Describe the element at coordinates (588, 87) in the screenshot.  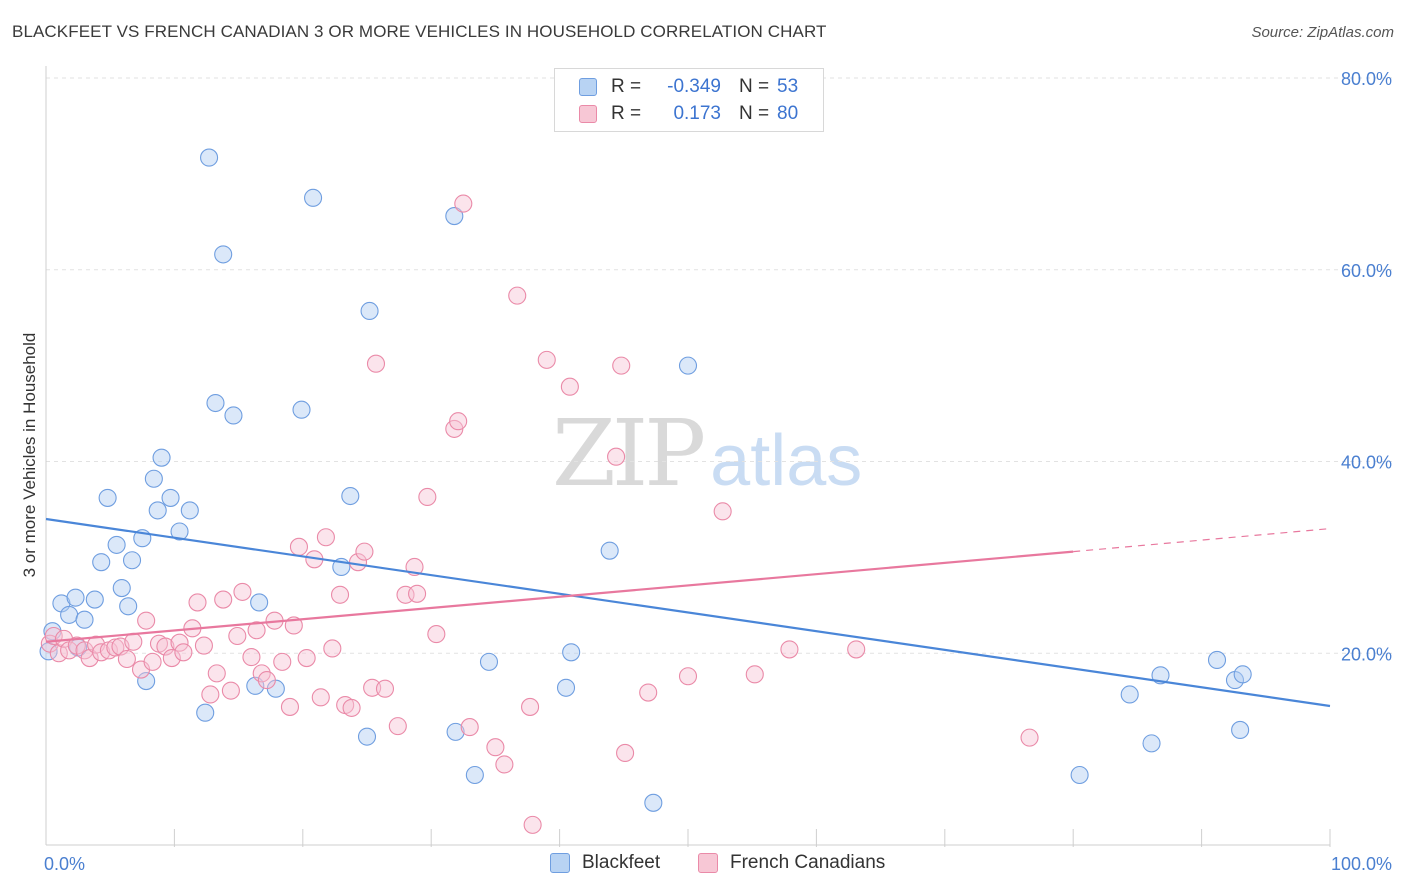
I see `blackfeet-swatch` at that location.